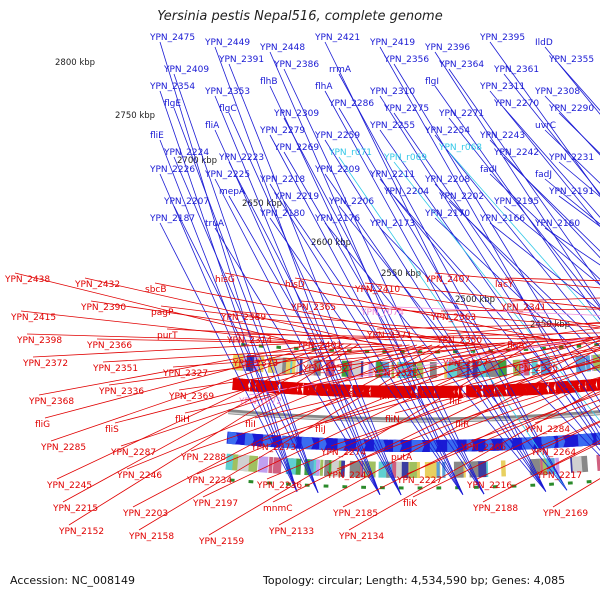 The height and width of the screenshot is (600, 600). I want to click on reverse-gene-label: YPN_2246, so click(139, 476).